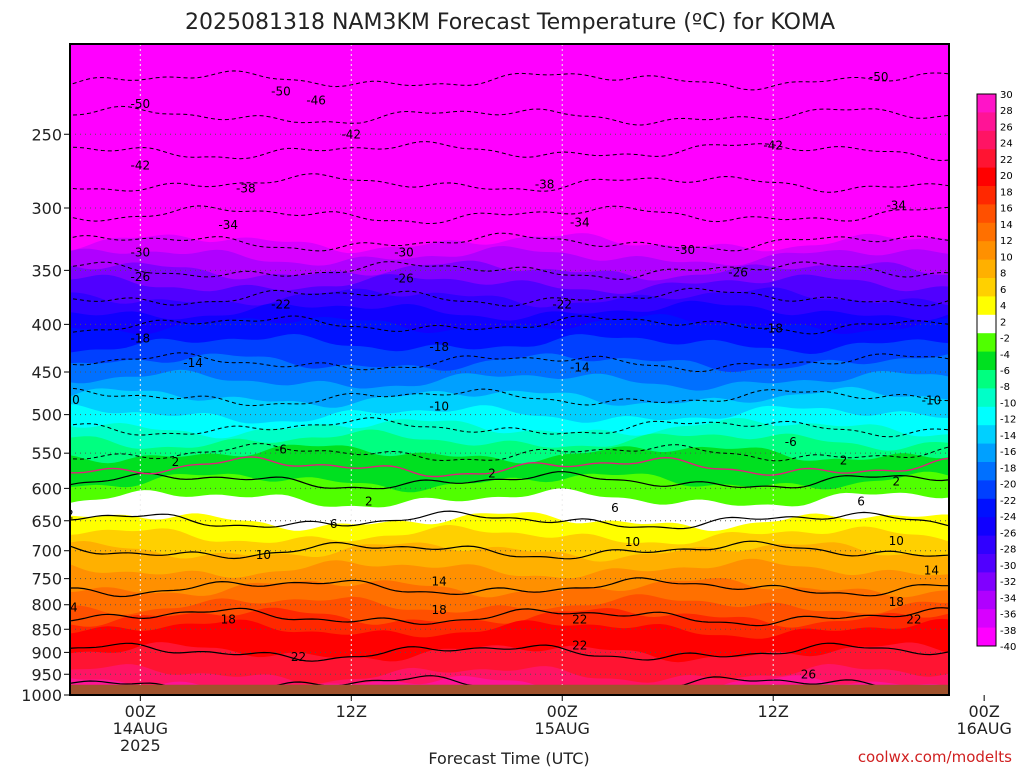 The image size is (1024, 768). Describe the element at coordinates (580, 367) in the screenshot. I see `isotherm-label: -14` at that location.